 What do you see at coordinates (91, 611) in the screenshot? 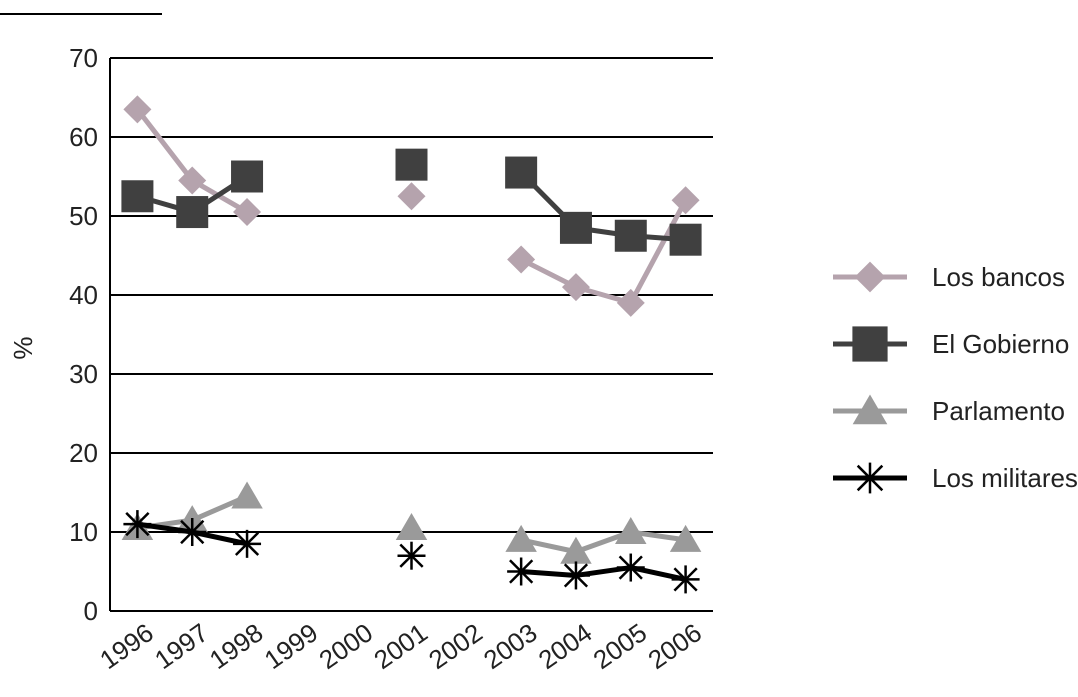
I see `y-tick-label: 0` at bounding box center [91, 611].